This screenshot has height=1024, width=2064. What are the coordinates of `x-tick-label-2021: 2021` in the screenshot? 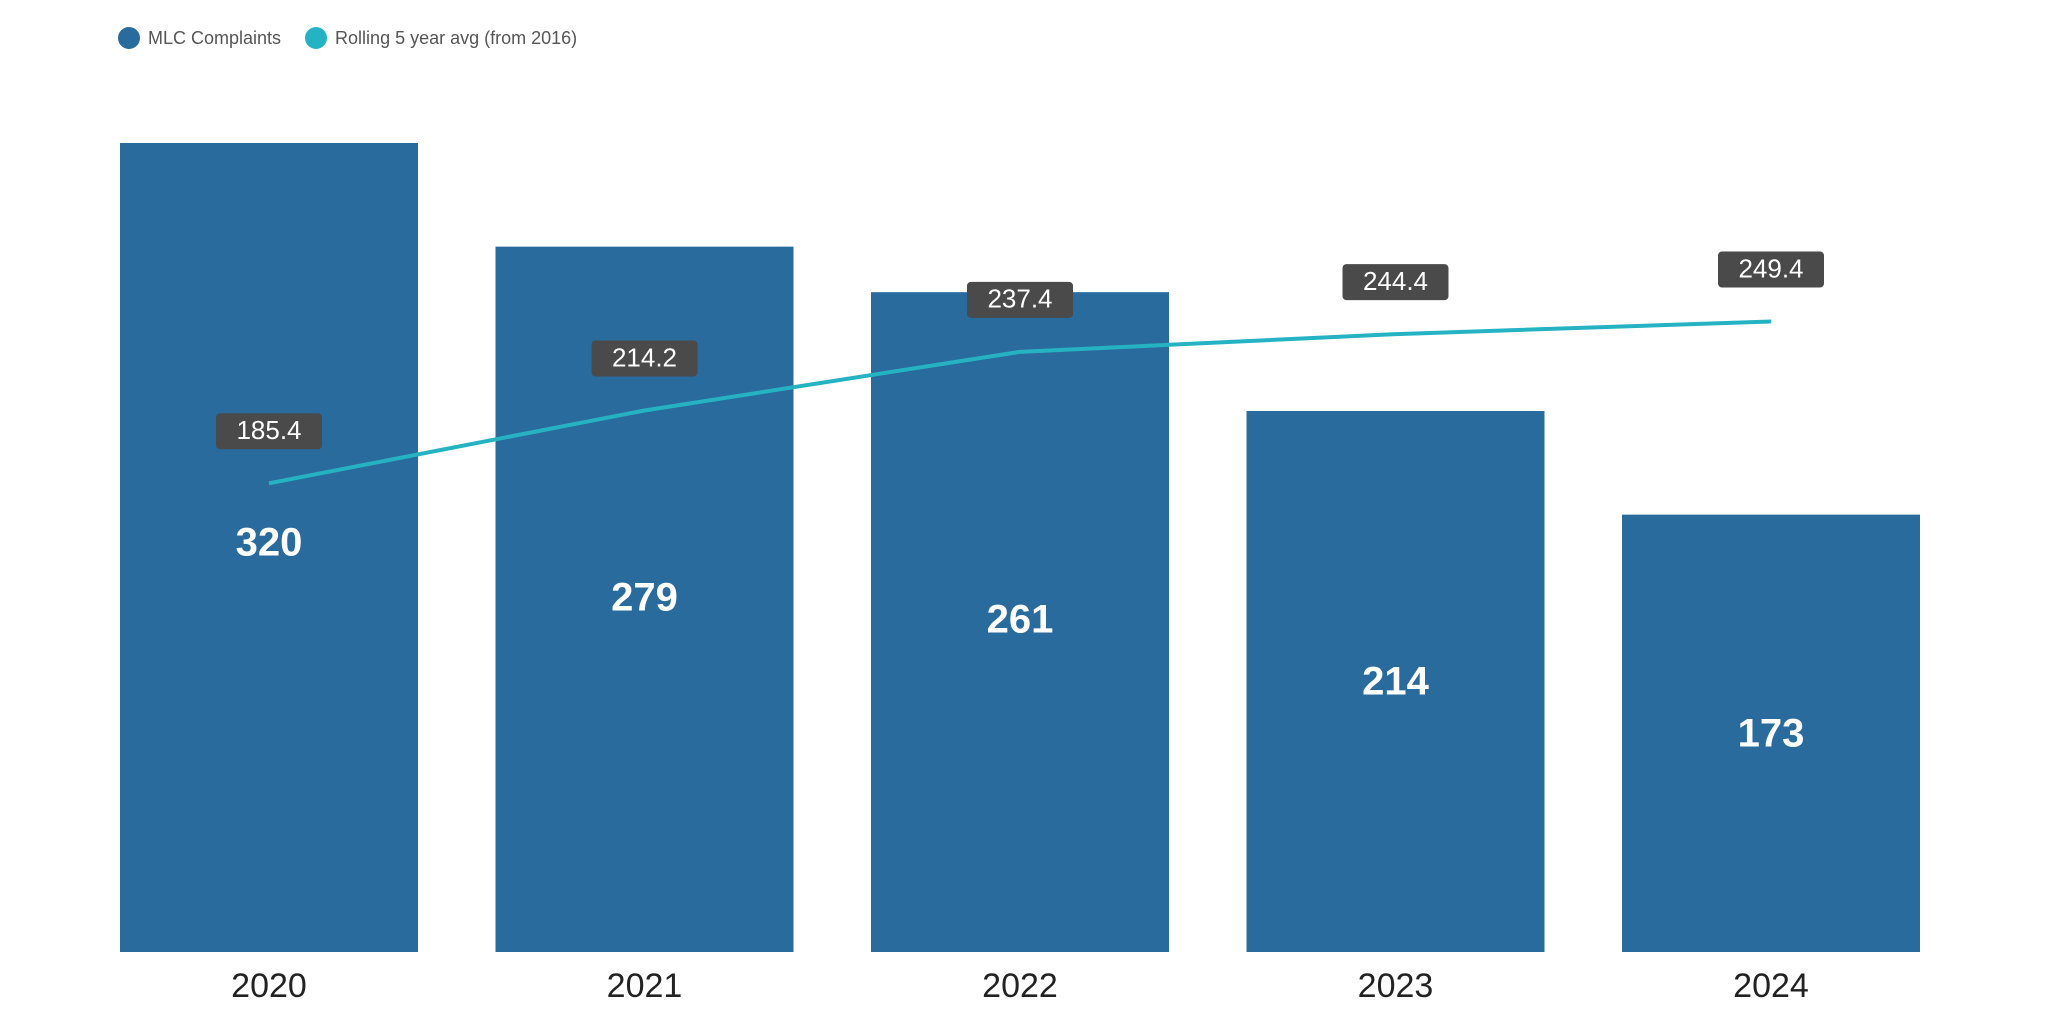 It's located at (645, 986).